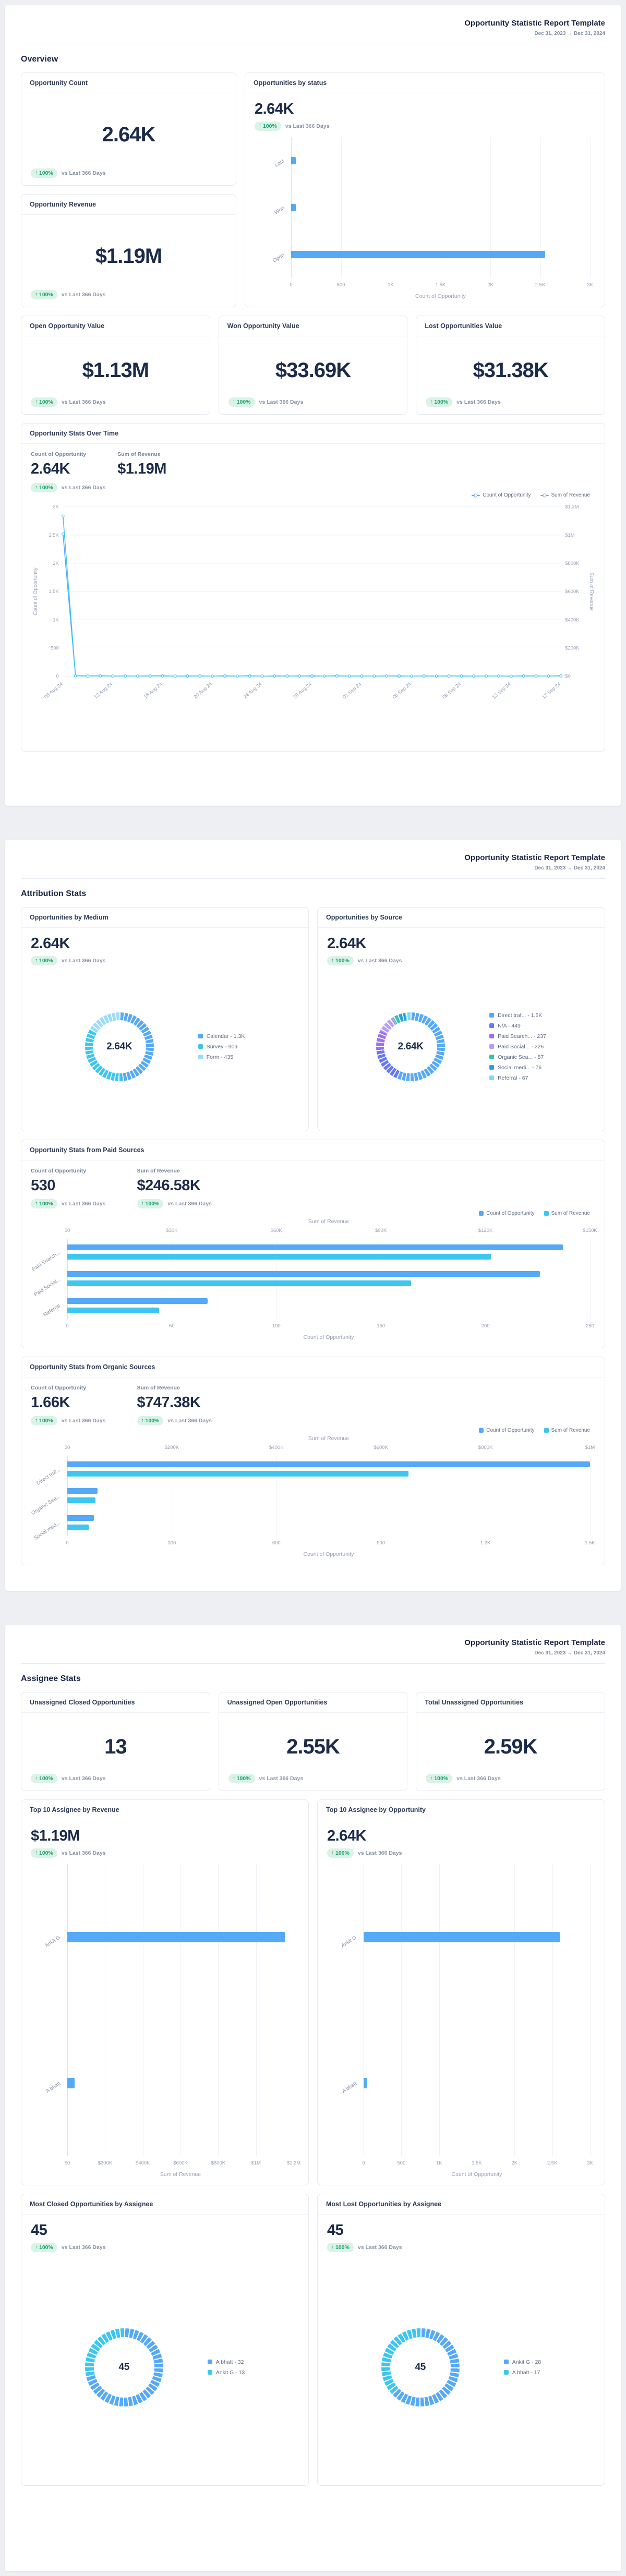  What do you see at coordinates (507, 495) in the screenshot?
I see `legend-label: Count of Opportunity` at bounding box center [507, 495].